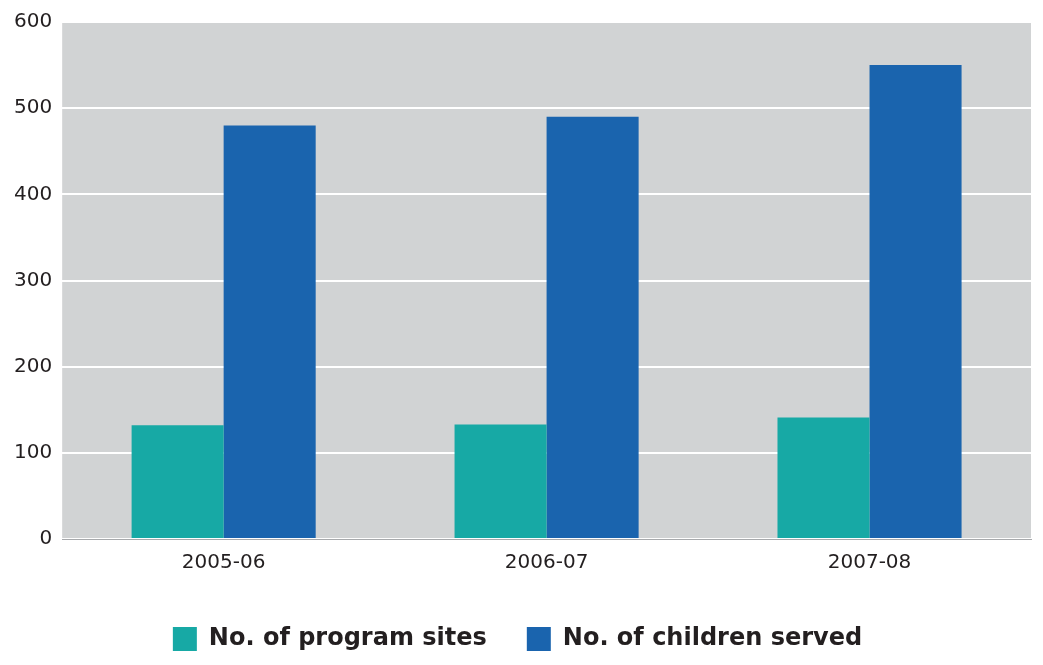 The width and height of the screenshot is (1043, 665). Describe the element at coordinates (223, 561) in the screenshot. I see `x-tick-label: 2005-06` at that location.